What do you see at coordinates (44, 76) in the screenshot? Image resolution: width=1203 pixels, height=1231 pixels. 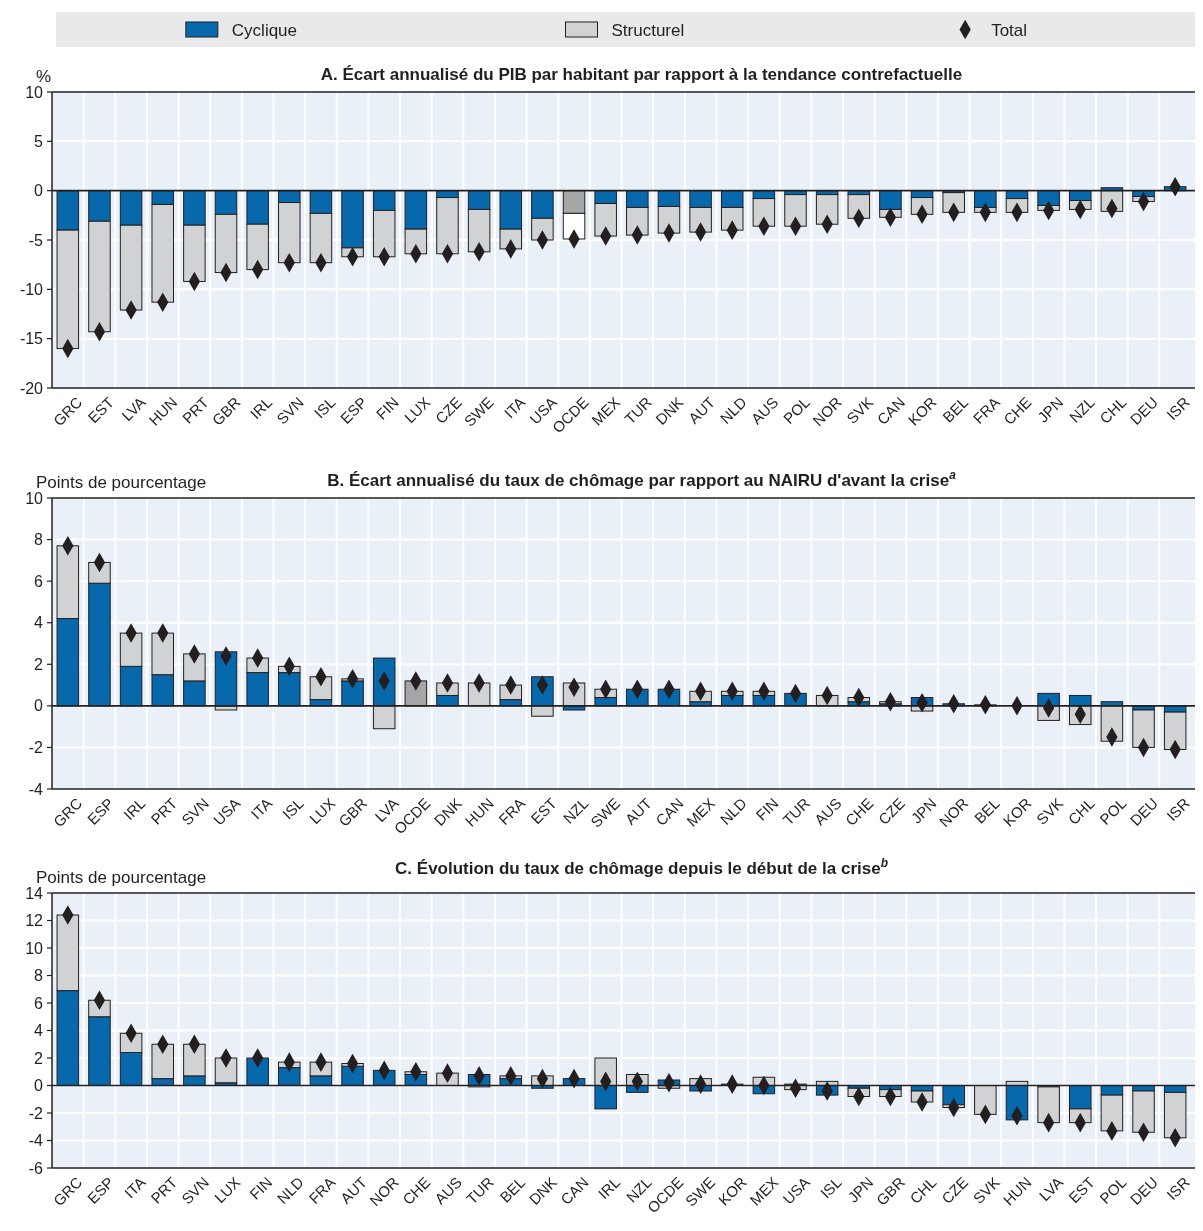 I see `y-axis-title: %` at bounding box center [44, 76].